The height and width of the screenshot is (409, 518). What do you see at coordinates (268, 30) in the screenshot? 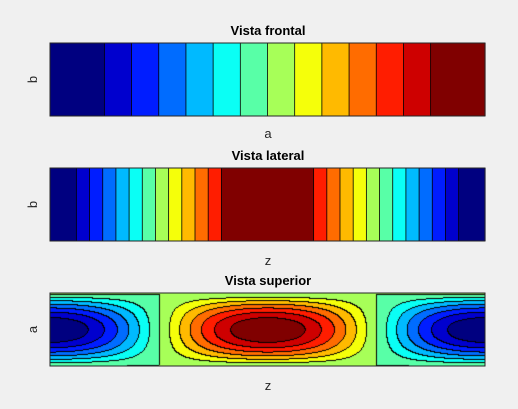
I see `subplot-1-title: Vista frontal` at bounding box center [268, 30].